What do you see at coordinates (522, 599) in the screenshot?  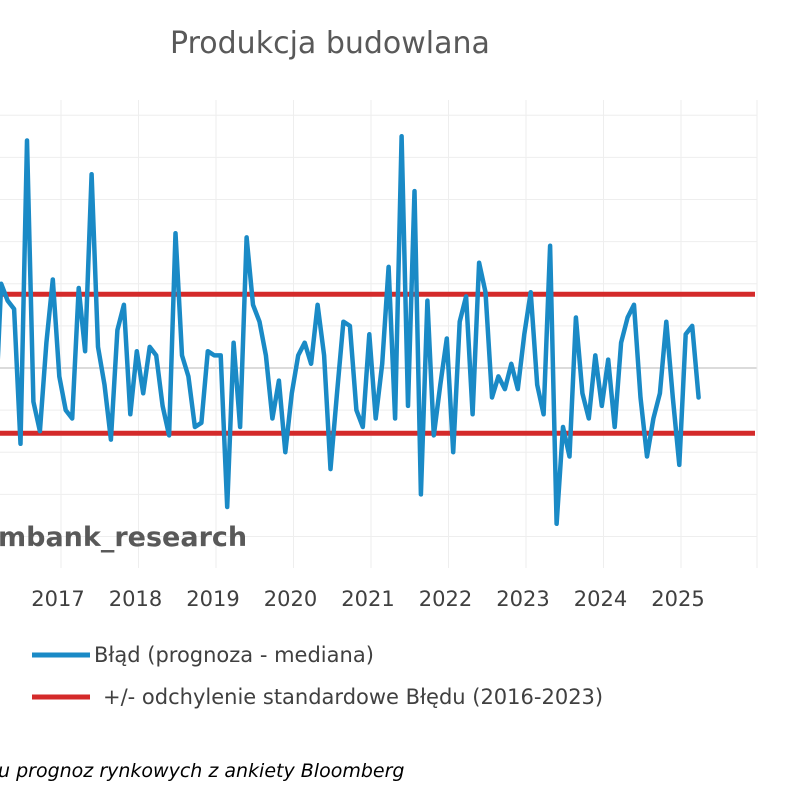 I see `x-tick-label: 2023` at bounding box center [522, 599].